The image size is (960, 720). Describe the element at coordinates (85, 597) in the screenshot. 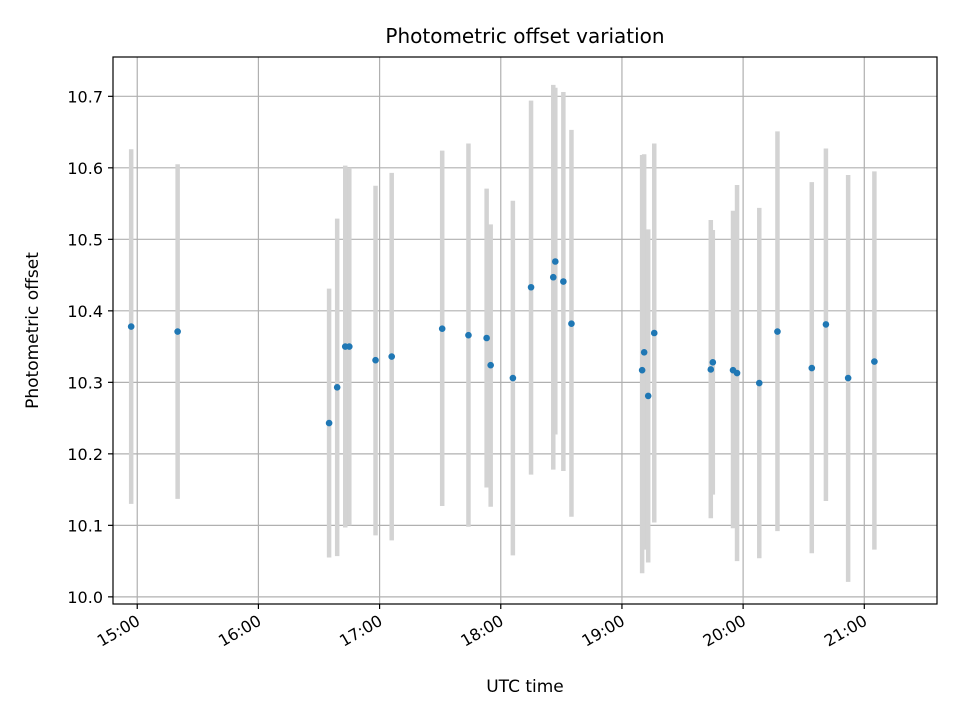

I see `y-tick-label: 10.0` at that location.